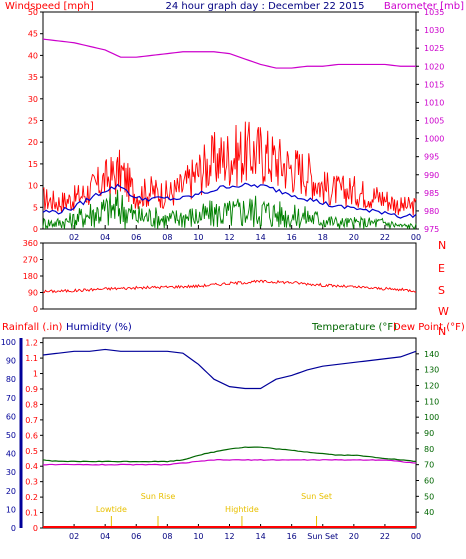  I want to click on rain-tick-label: 1.2, so click(31, 343).